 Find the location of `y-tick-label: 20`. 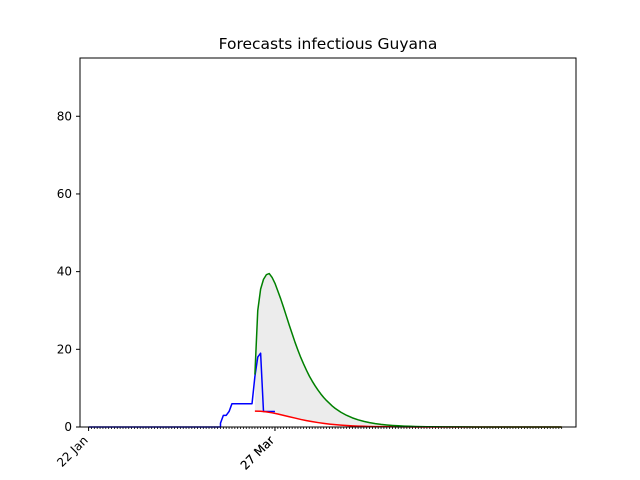

y-tick-label: 20 is located at coordinates (64, 349).